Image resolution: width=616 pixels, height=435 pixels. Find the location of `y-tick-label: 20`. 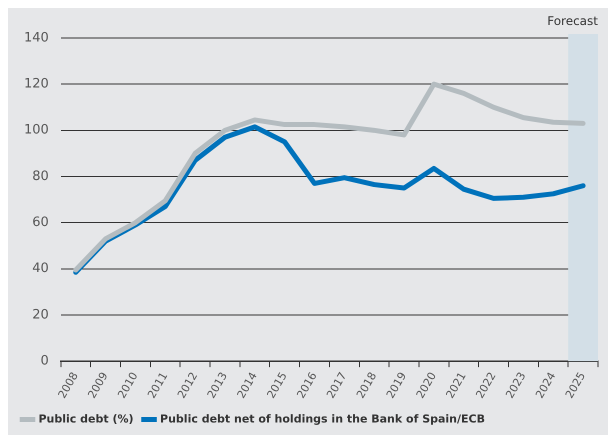

y-tick-label: 20 is located at coordinates (40, 314).